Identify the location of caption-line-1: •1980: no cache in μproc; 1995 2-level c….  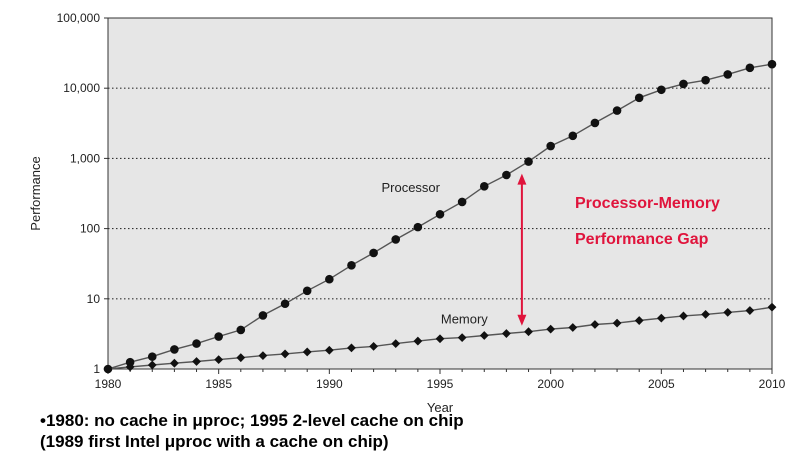
(252, 420).